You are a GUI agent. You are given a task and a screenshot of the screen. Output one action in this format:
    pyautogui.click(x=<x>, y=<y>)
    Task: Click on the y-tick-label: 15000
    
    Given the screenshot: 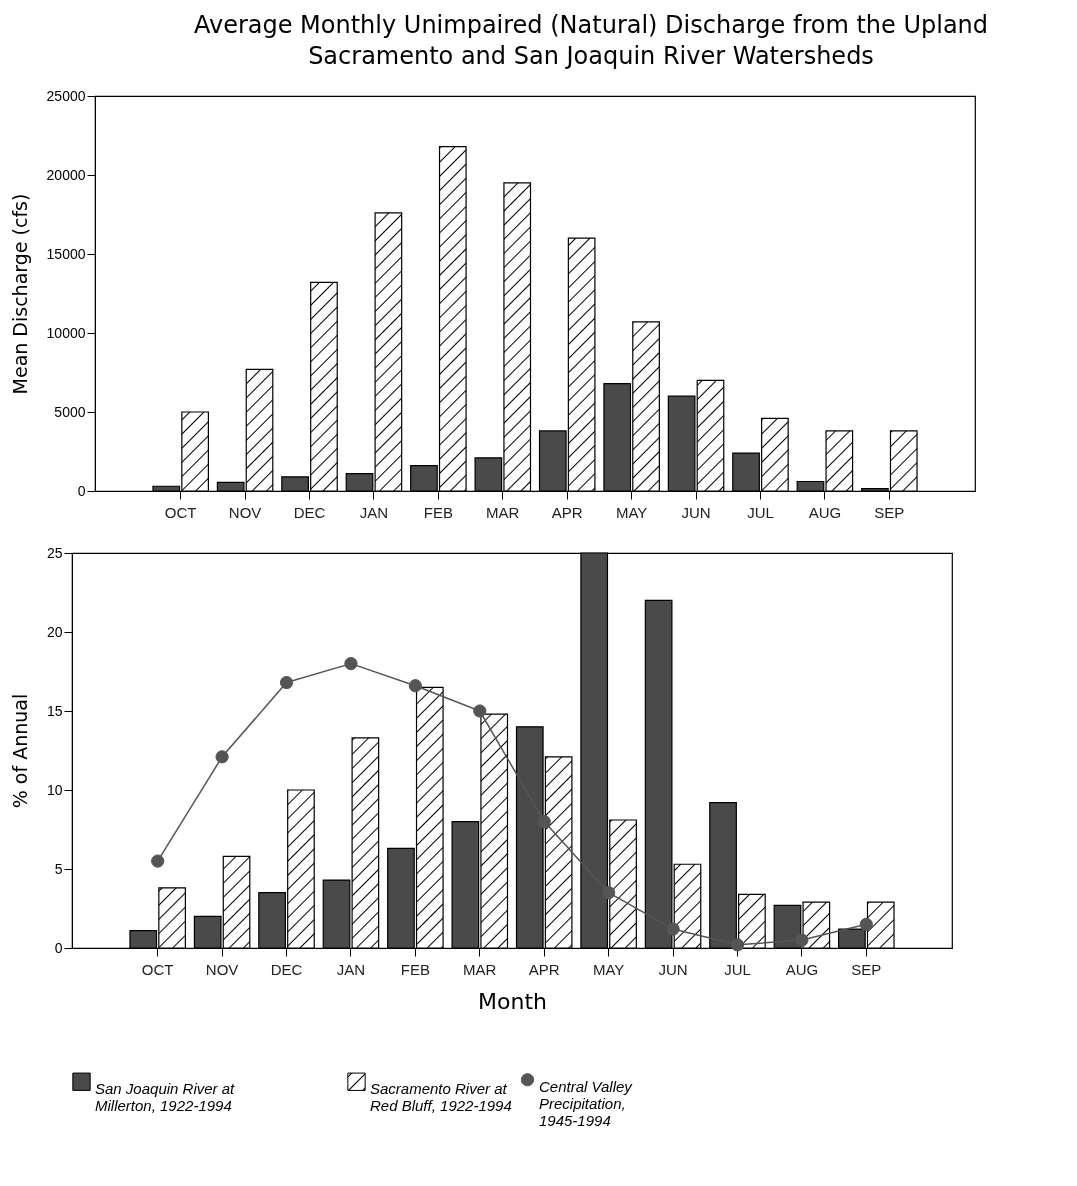 What is the action you would take?
    pyautogui.click(x=66, y=253)
    